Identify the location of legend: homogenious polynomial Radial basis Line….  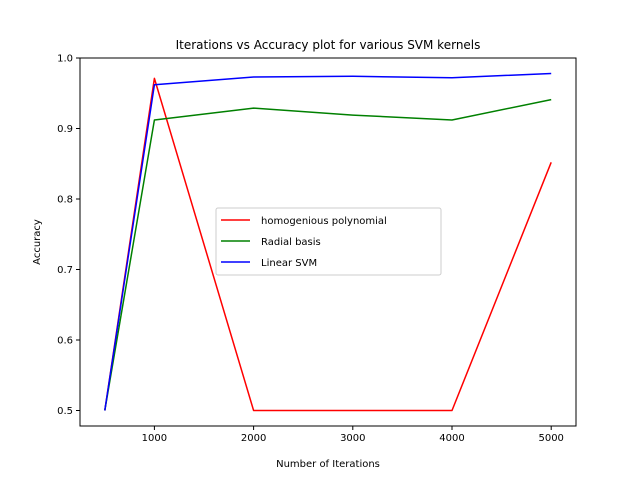
(328, 241).